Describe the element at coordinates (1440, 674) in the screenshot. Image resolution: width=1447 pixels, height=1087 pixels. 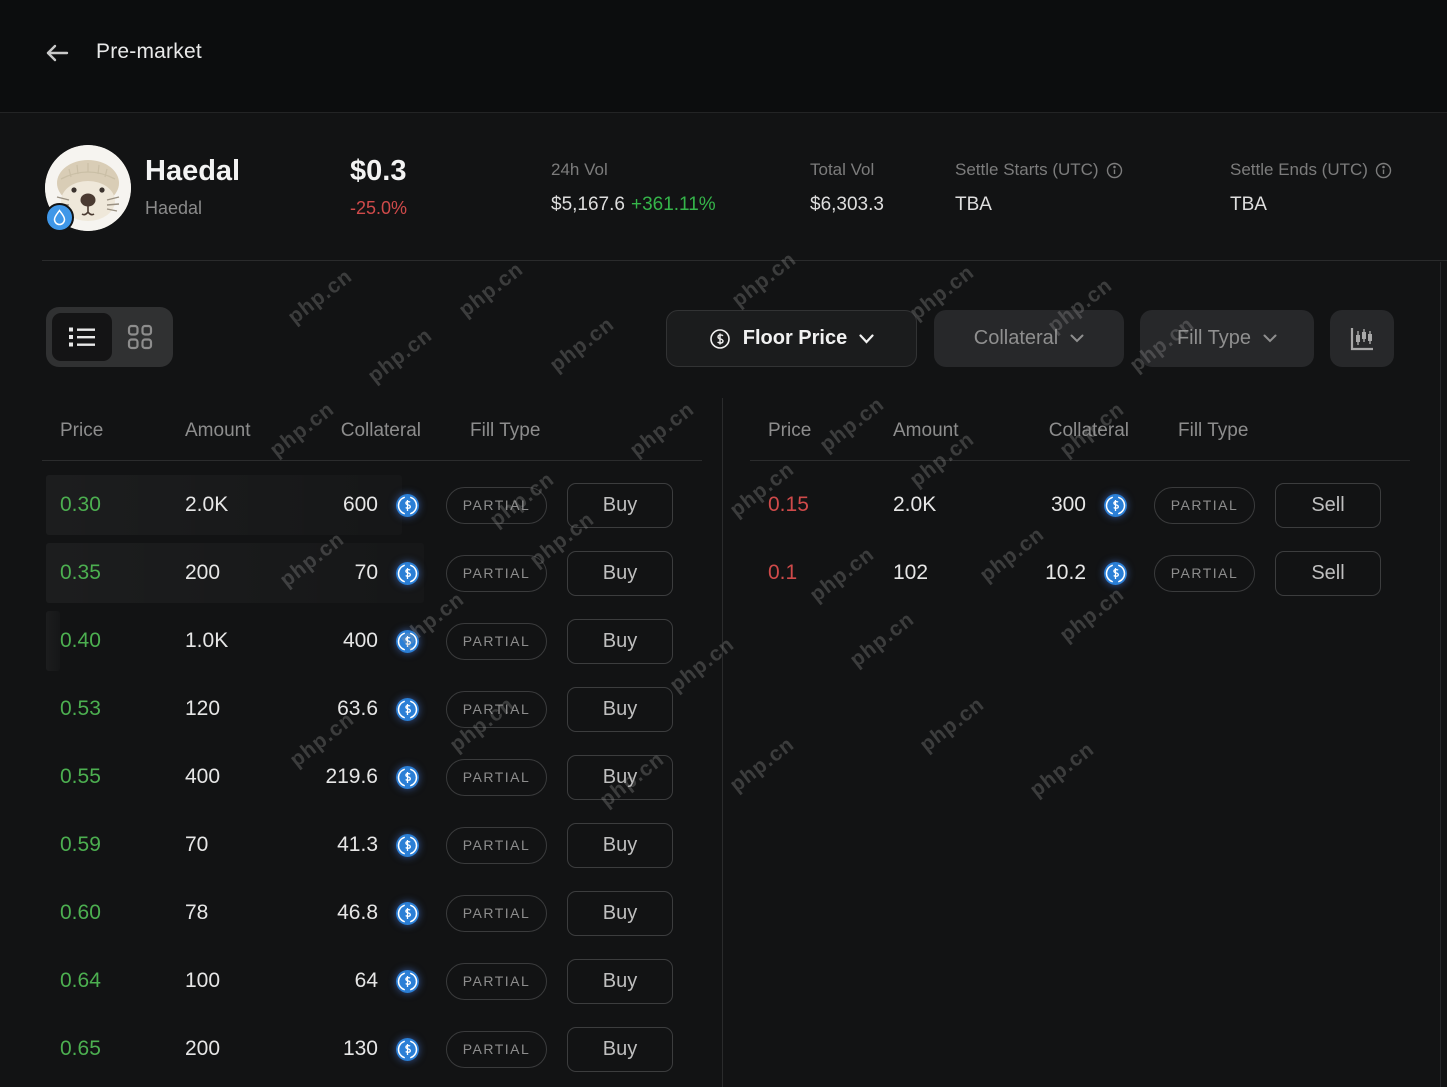
I see `scrollbar-track` at that location.